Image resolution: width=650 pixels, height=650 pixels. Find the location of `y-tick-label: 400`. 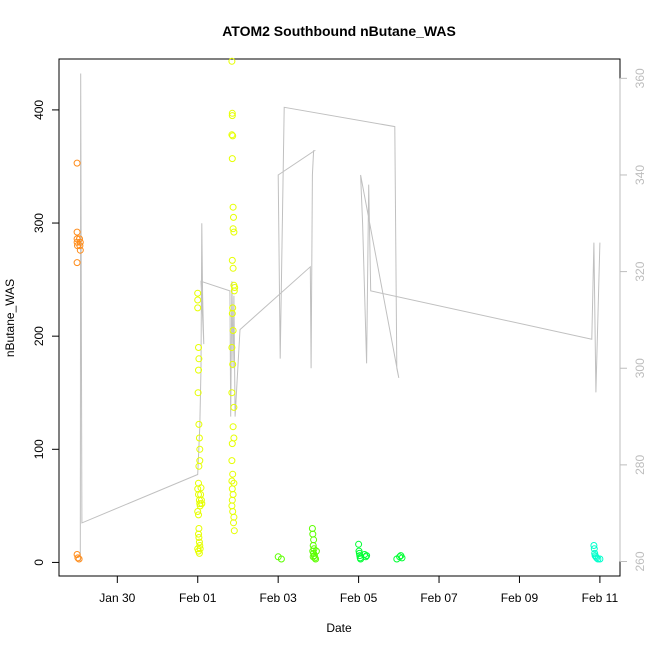

y-tick-label: 400 is located at coordinates (39, 110).